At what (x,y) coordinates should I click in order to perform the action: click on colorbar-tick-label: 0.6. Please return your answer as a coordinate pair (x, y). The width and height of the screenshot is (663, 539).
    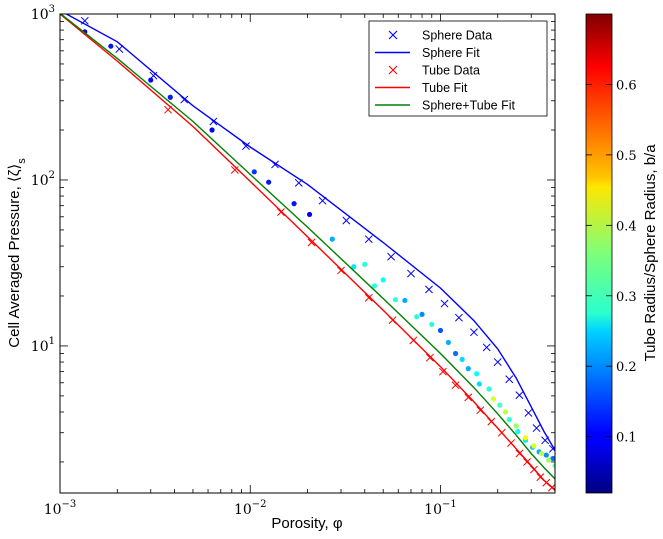
    Looking at the image, I should click on (626, 85).